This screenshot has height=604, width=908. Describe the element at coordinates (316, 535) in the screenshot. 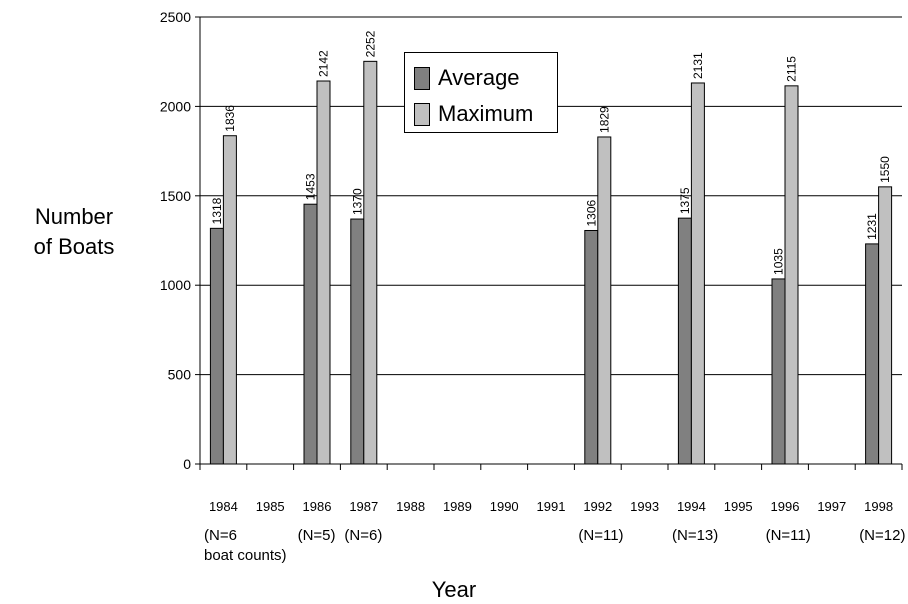

I see `sample-size-note: (N=5)` at that location.